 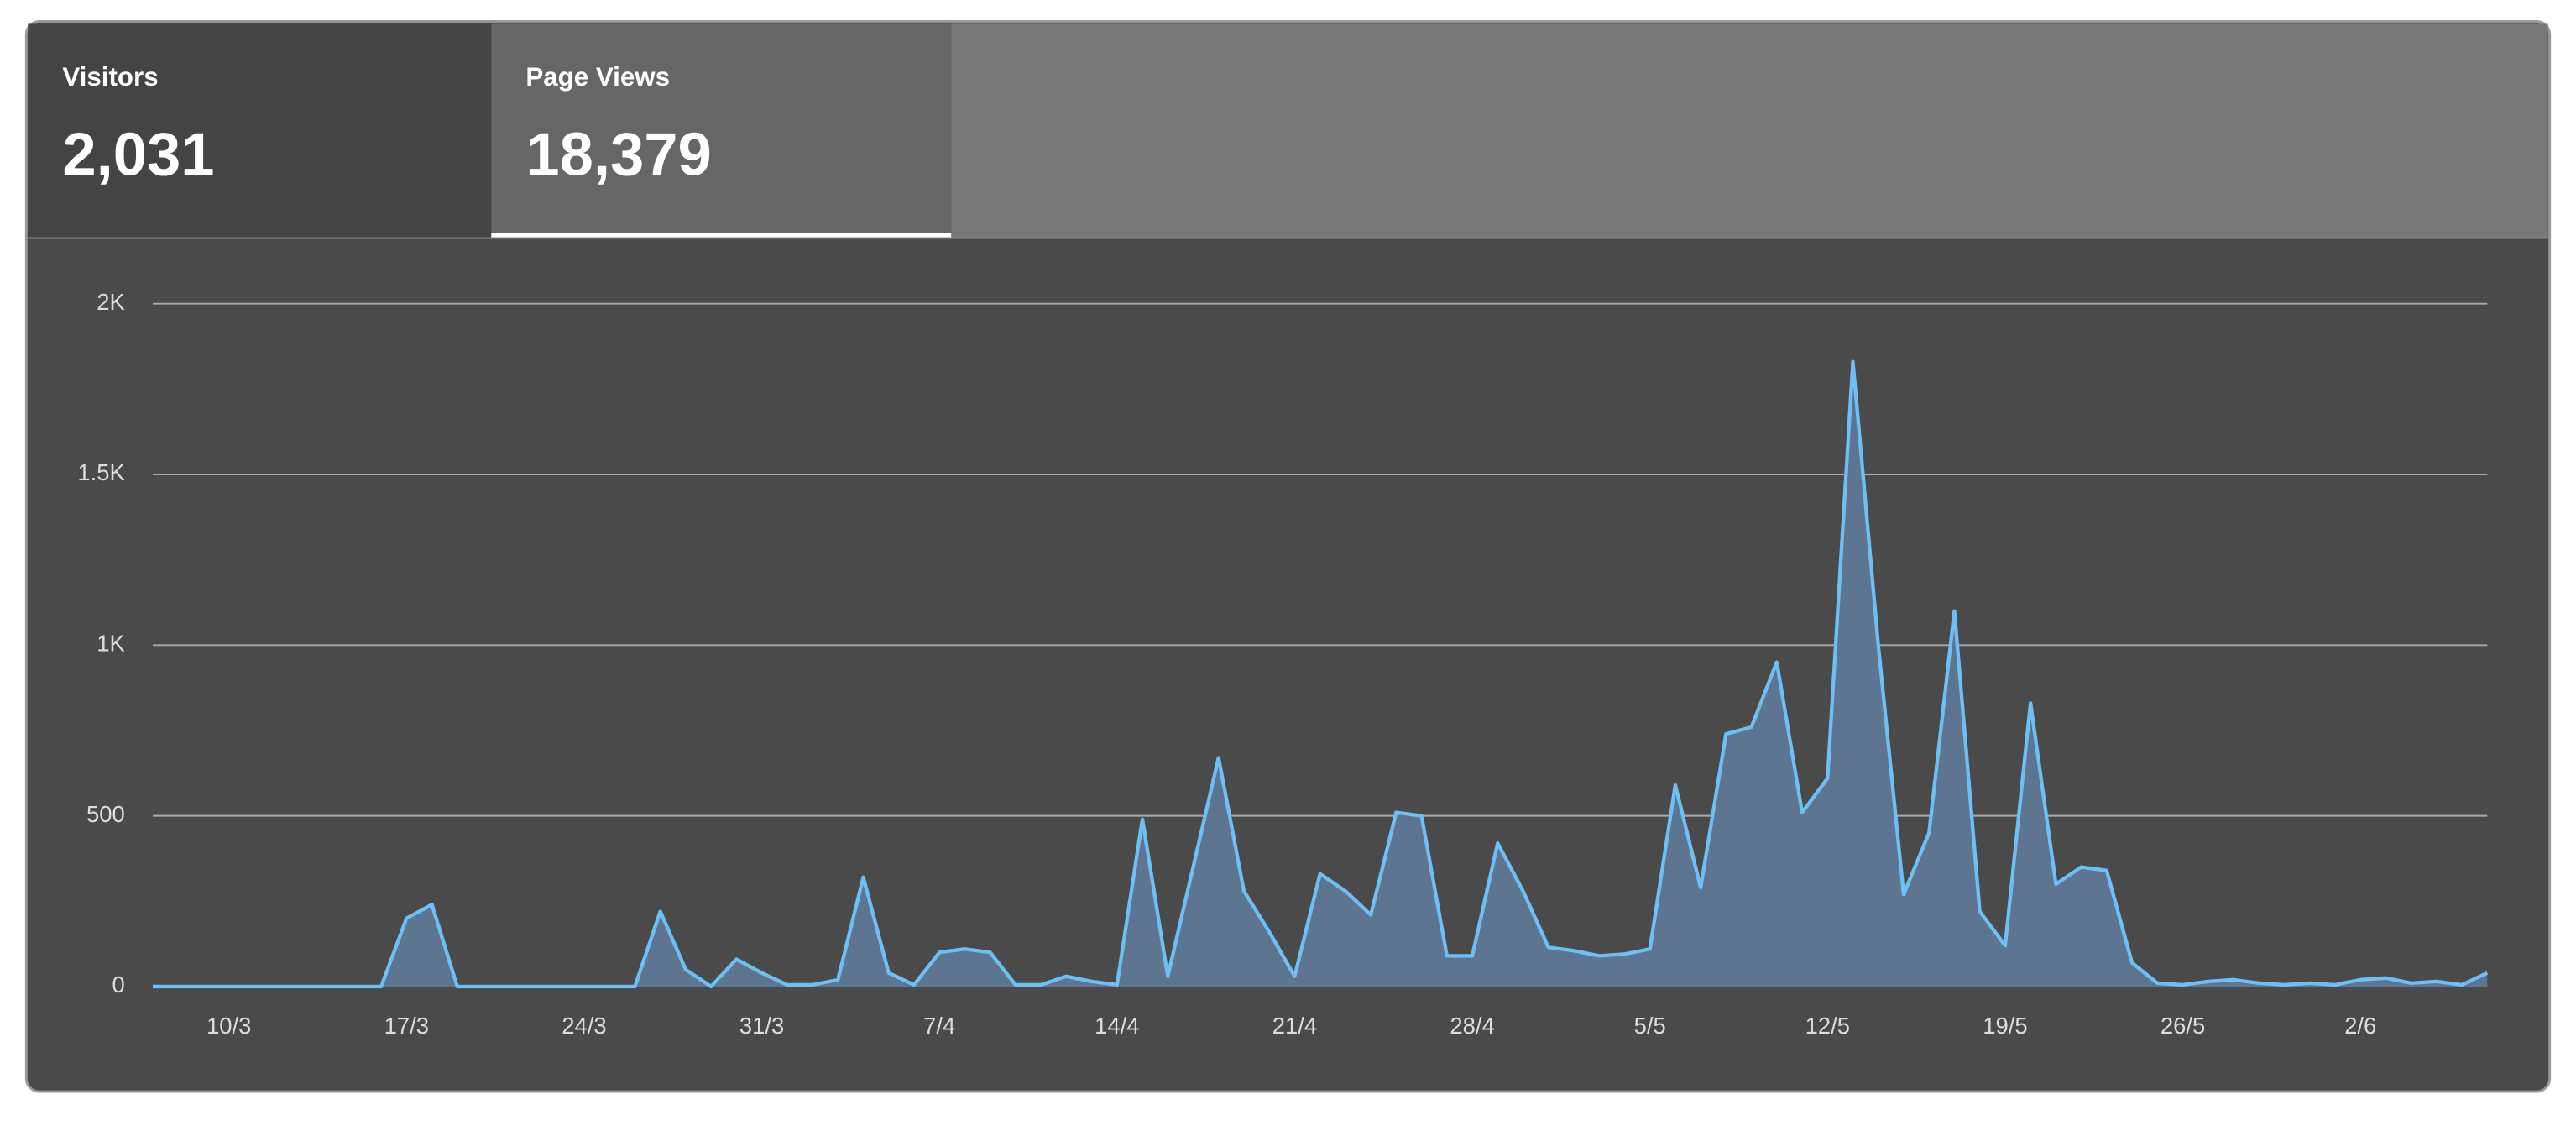 What do you see at coordinates (228, 1026) in the screenshot?
I see `x-tick-label: 10/3` at bounding box center [228, 1026].